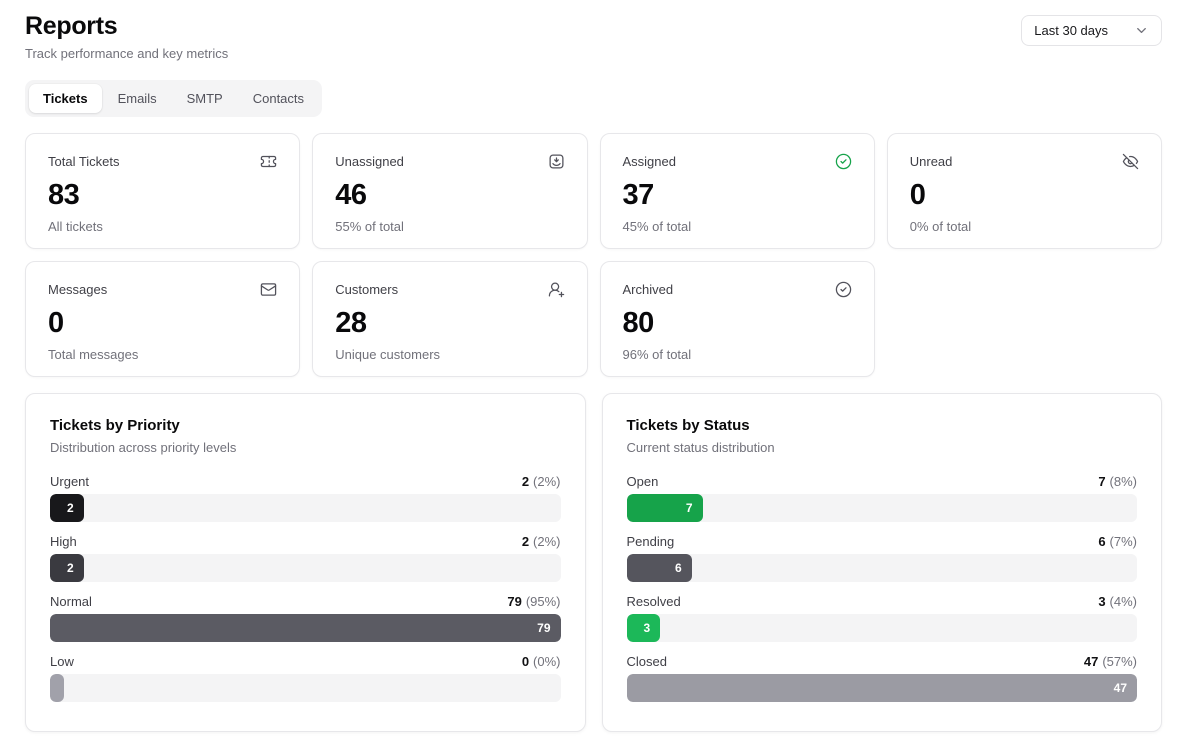  I want to click on bar-category-label: Urgent, so click(70, 481).